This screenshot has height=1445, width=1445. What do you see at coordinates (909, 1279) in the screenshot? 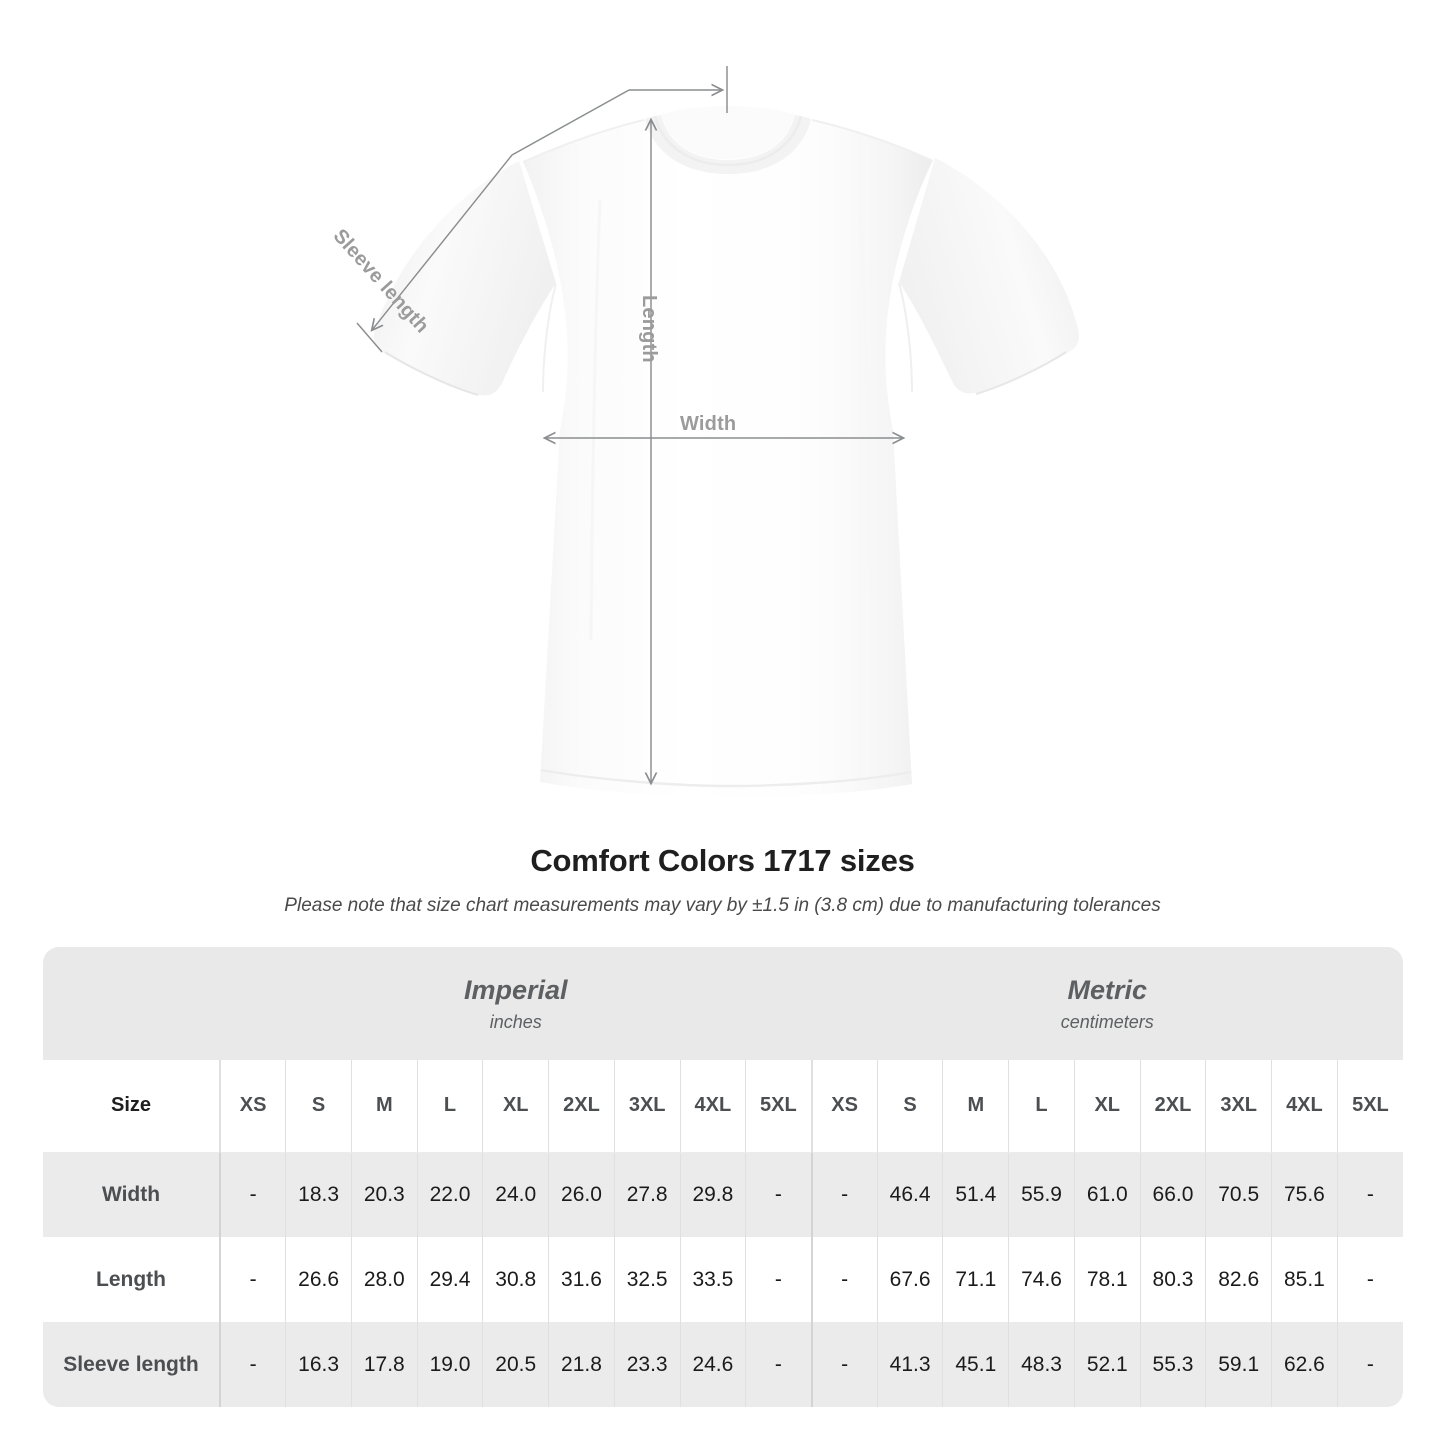
I see `cell-length-metric-s: 67.6` at bounding box center [909, 1279].